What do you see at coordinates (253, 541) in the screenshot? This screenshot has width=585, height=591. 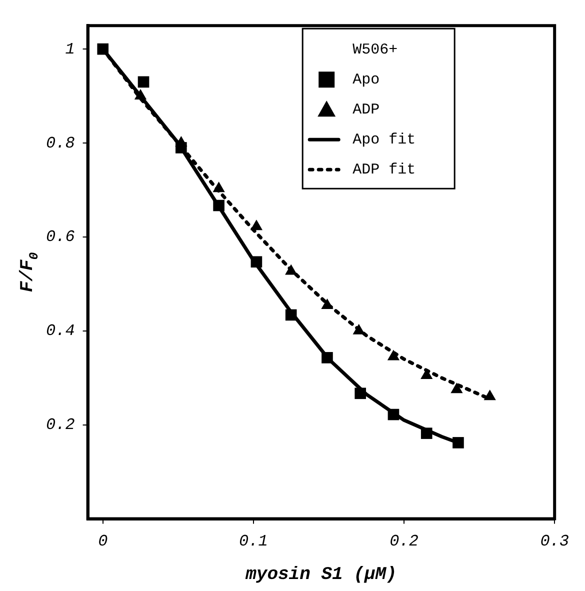 I see `x-tick-label: 0.1` at bounding box center [253, 541].